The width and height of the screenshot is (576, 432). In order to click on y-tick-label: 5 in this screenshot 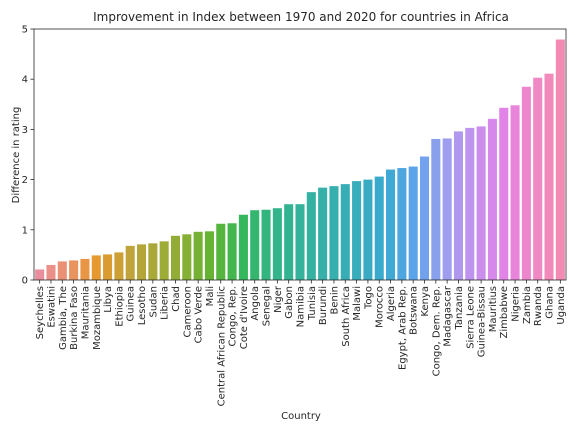, I will do `click(25, 30)`.